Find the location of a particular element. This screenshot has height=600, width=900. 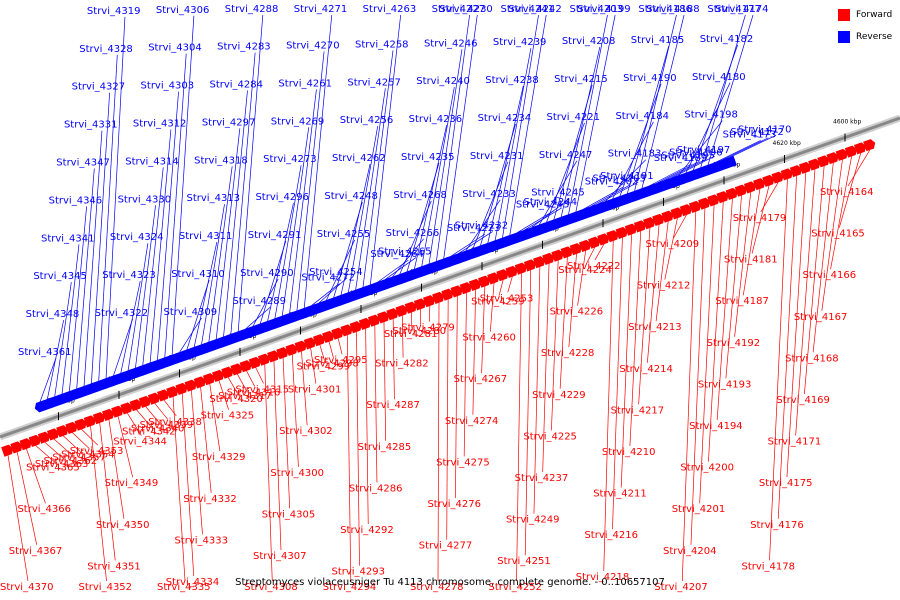

reverse-gene-label: Strvi_4227 is located at coordinates (459, 9).